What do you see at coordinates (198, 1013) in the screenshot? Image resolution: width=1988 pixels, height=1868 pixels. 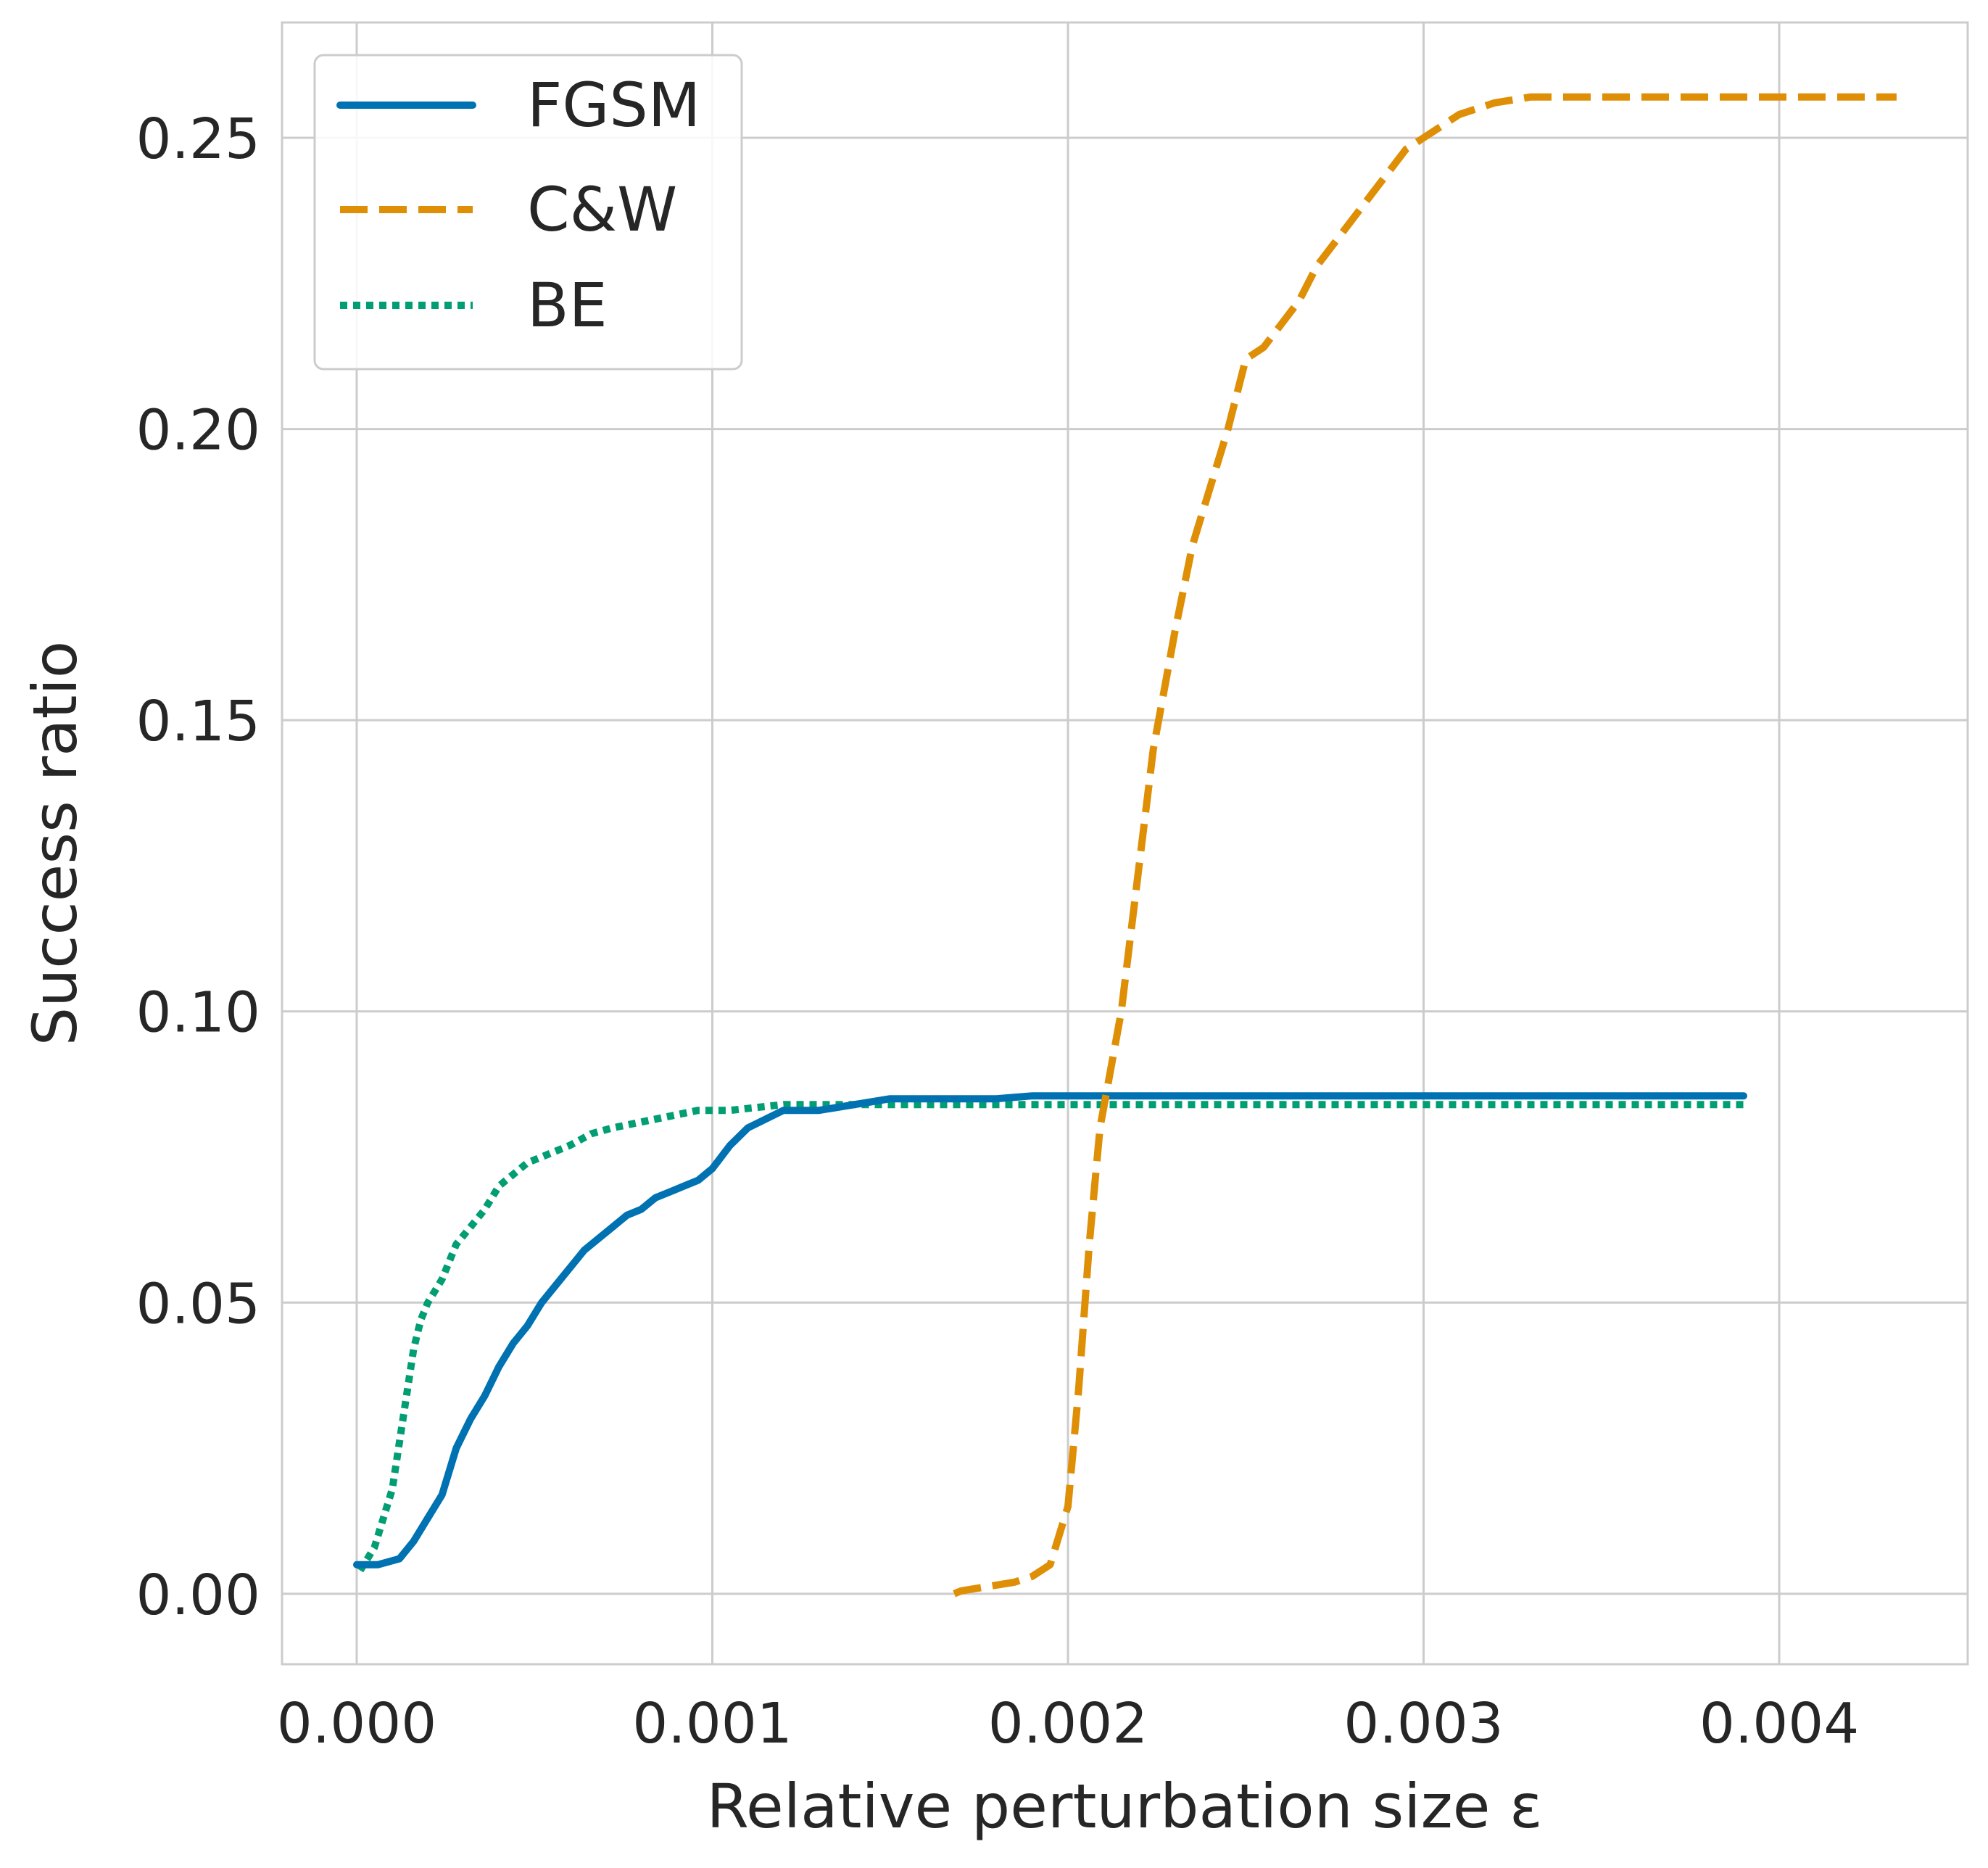 I see `y-tick-label: 0.10` at bounding box center [198, 1013].